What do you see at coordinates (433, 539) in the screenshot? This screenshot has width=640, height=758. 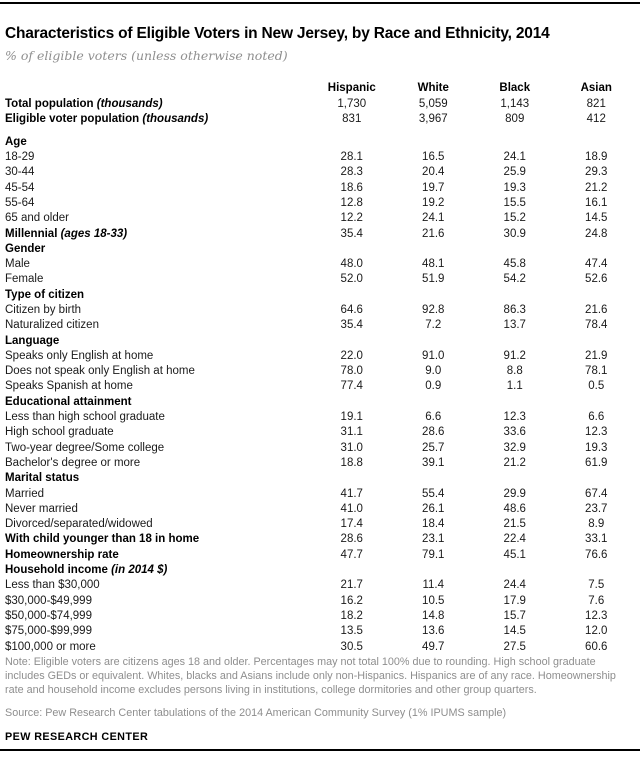 I see `cell-value: 23.1` at bounding box center [433, 539].